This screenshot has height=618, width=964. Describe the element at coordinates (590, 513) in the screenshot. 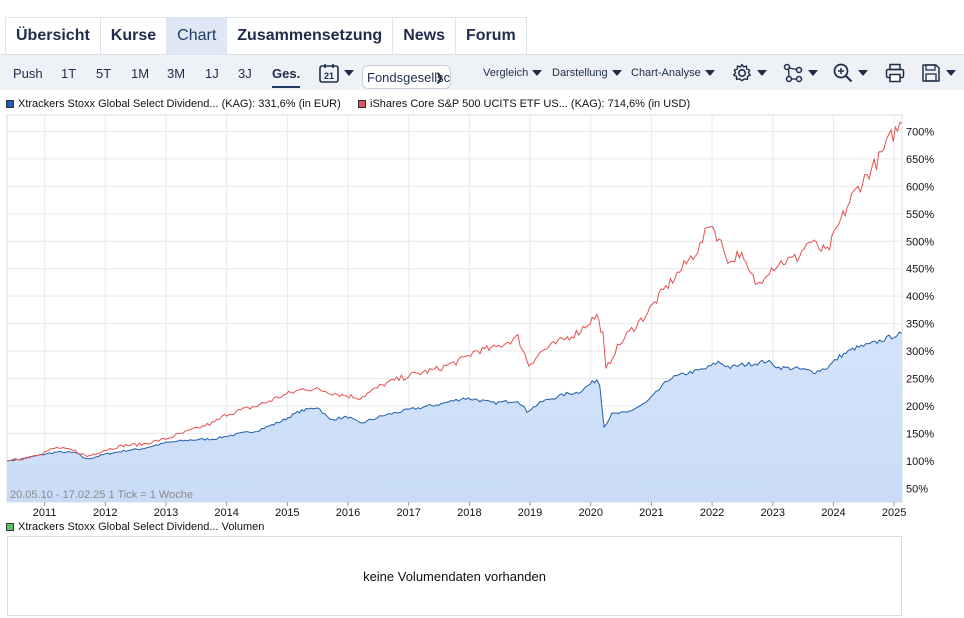

I see `x-tick-label: 2020` at that location.